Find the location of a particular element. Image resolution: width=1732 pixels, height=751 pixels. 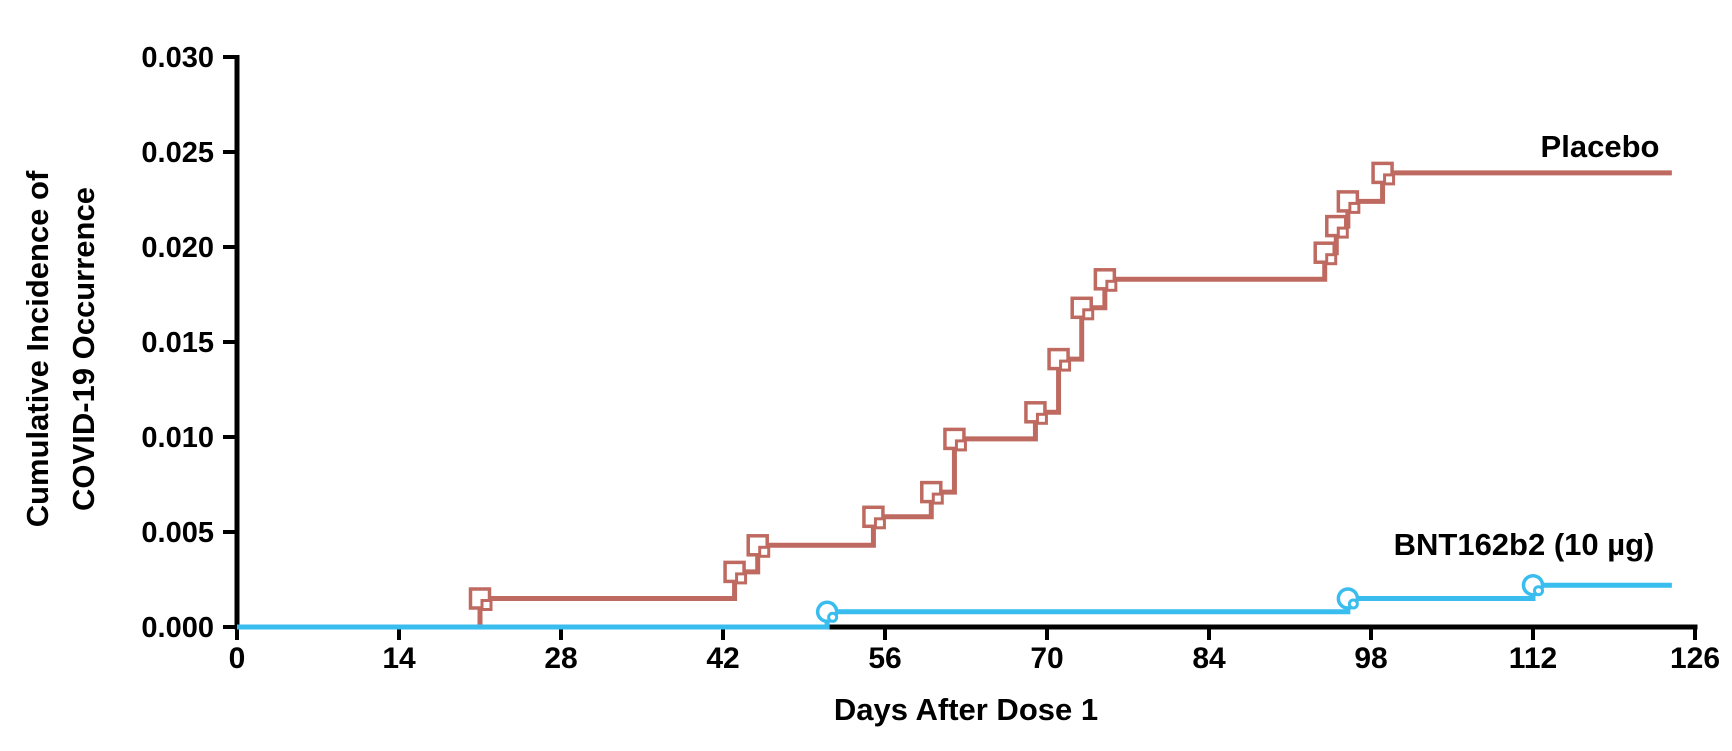

x-tick-label-42: 42 is located at coordinates (722, 658).